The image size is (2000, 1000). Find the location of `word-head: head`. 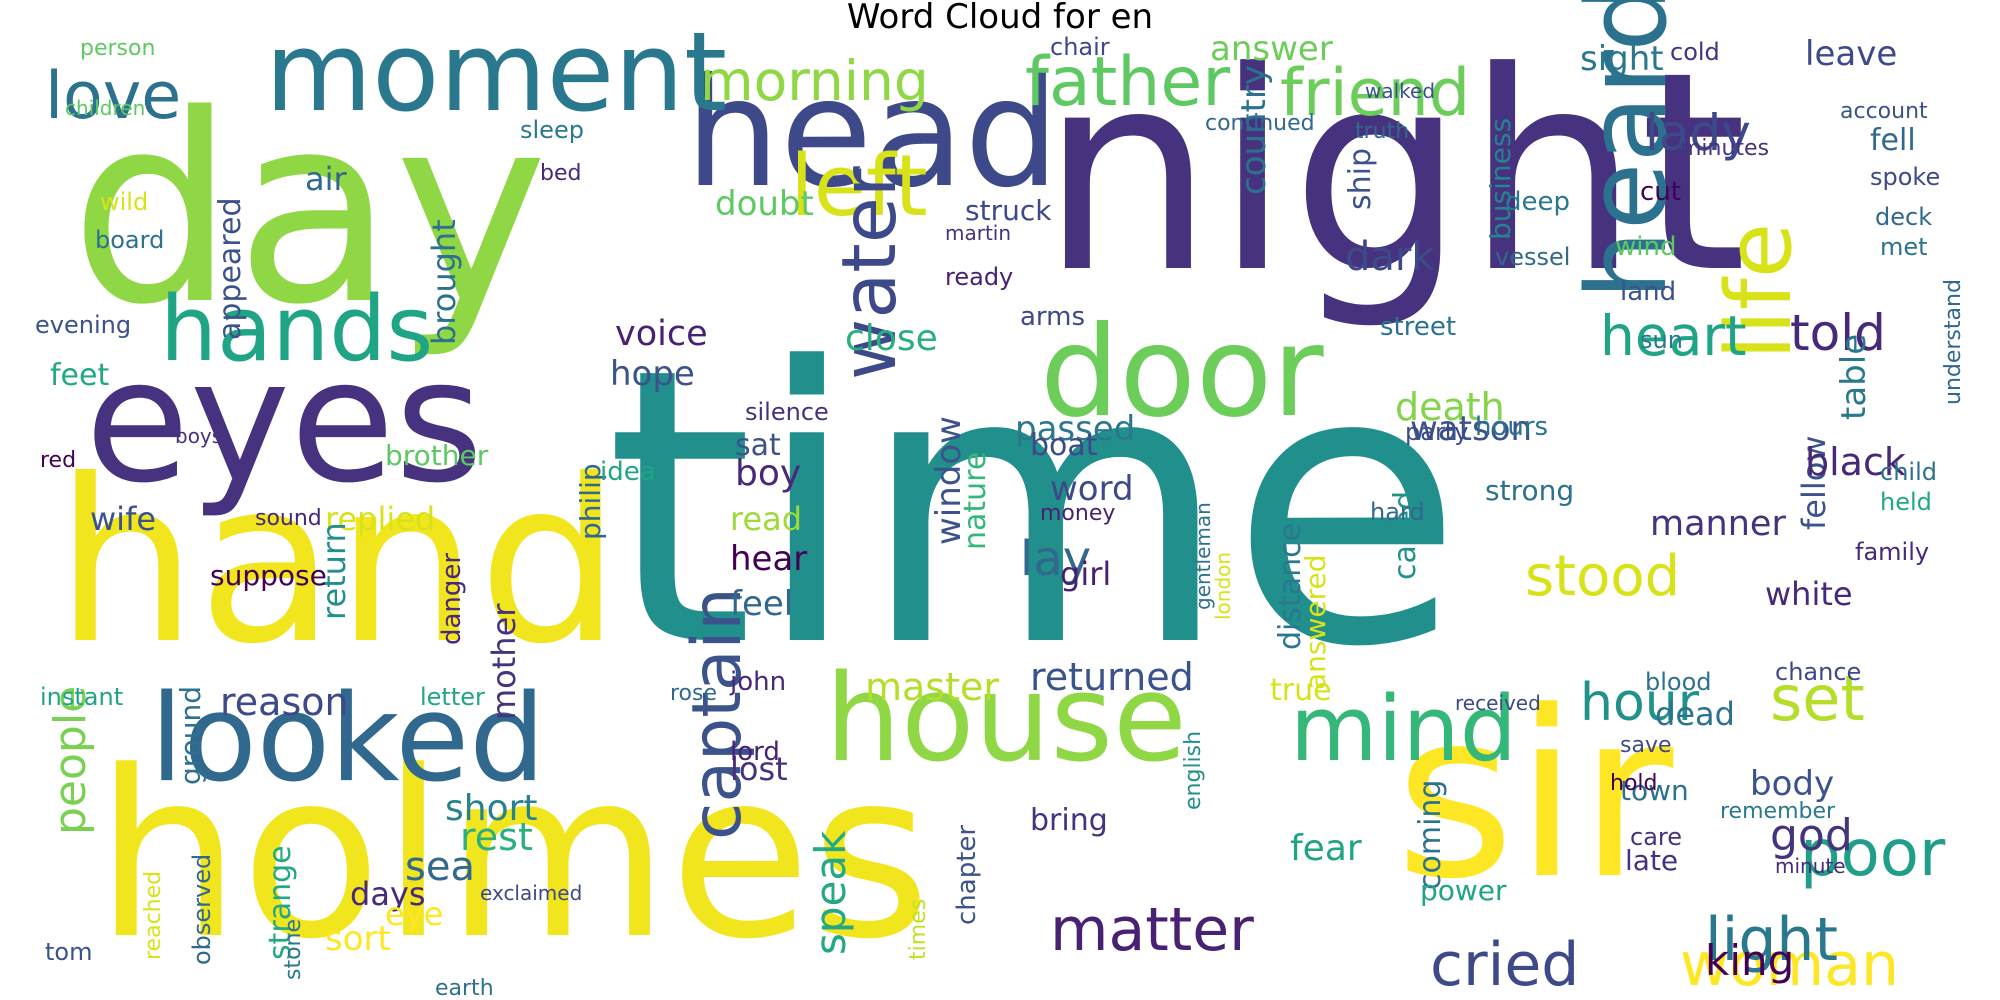

word-head: head is located at coordinates (872, 134).